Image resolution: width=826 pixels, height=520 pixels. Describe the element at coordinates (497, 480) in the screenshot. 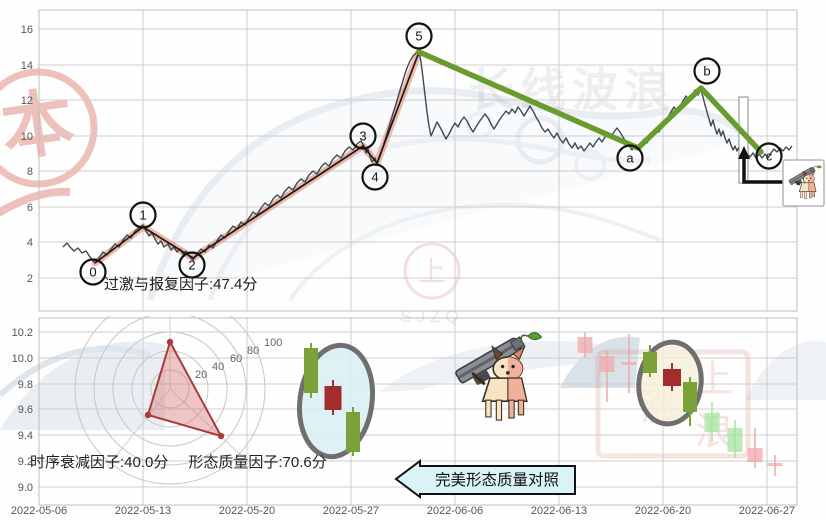

I see `perfect-pattern-callout-text: 完美形态质量对照` at that location.